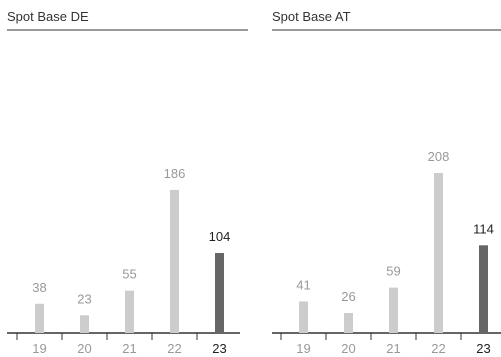 This screenshot has height=357, width=501. What do you see at coordinates (129, 274) in the screenshot?
I see `data-label: 55` at bounding box center [129, 274].